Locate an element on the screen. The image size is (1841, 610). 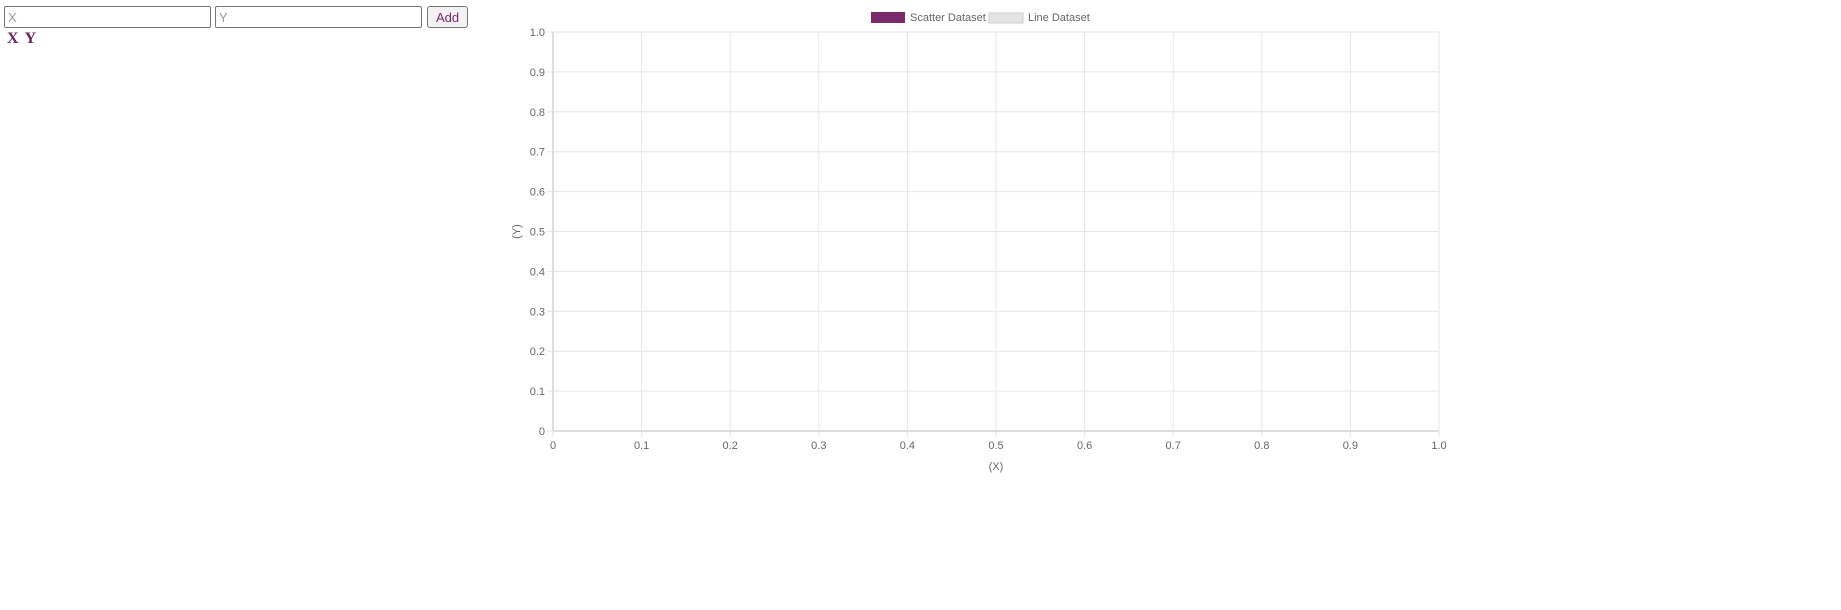
y-tick-label: 0.8 is located at coordinates (537, 113).